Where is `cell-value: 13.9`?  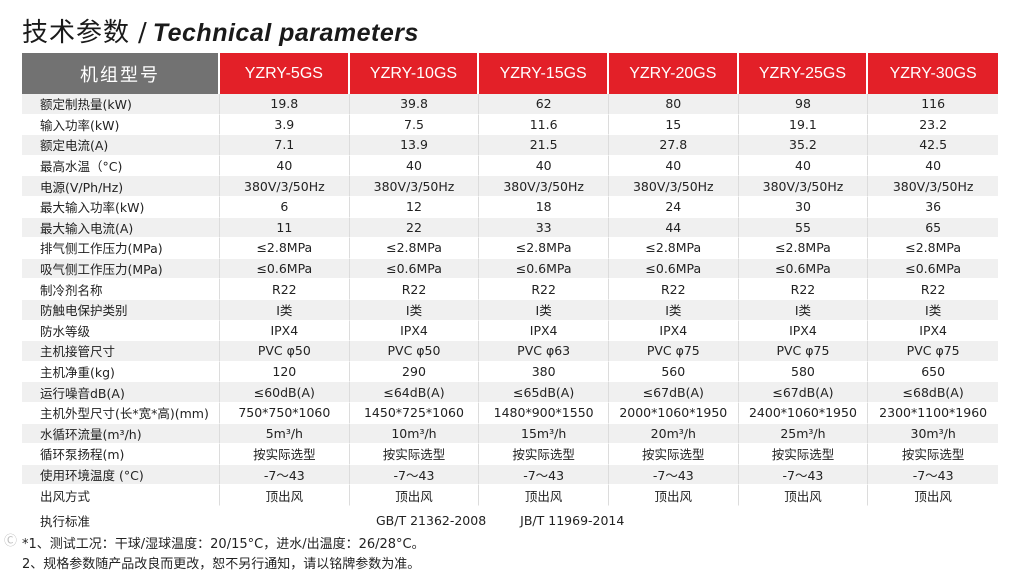 cell-value: 13.9 is located at coordinates (414, 145).